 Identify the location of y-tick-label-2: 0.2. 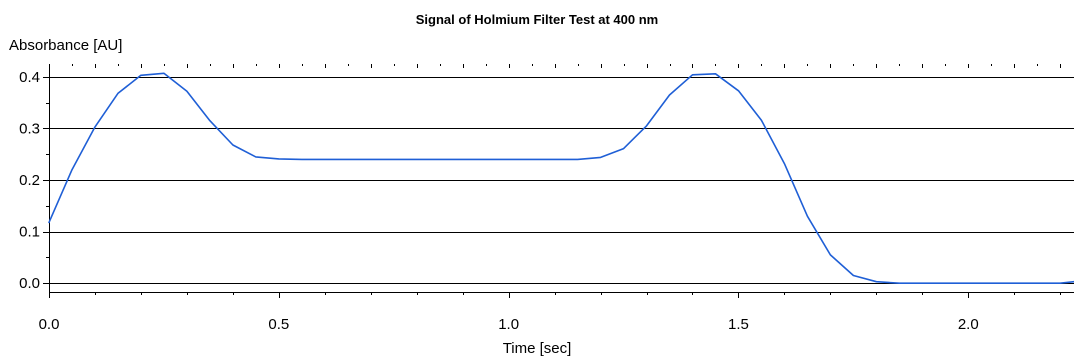
(29, 180).